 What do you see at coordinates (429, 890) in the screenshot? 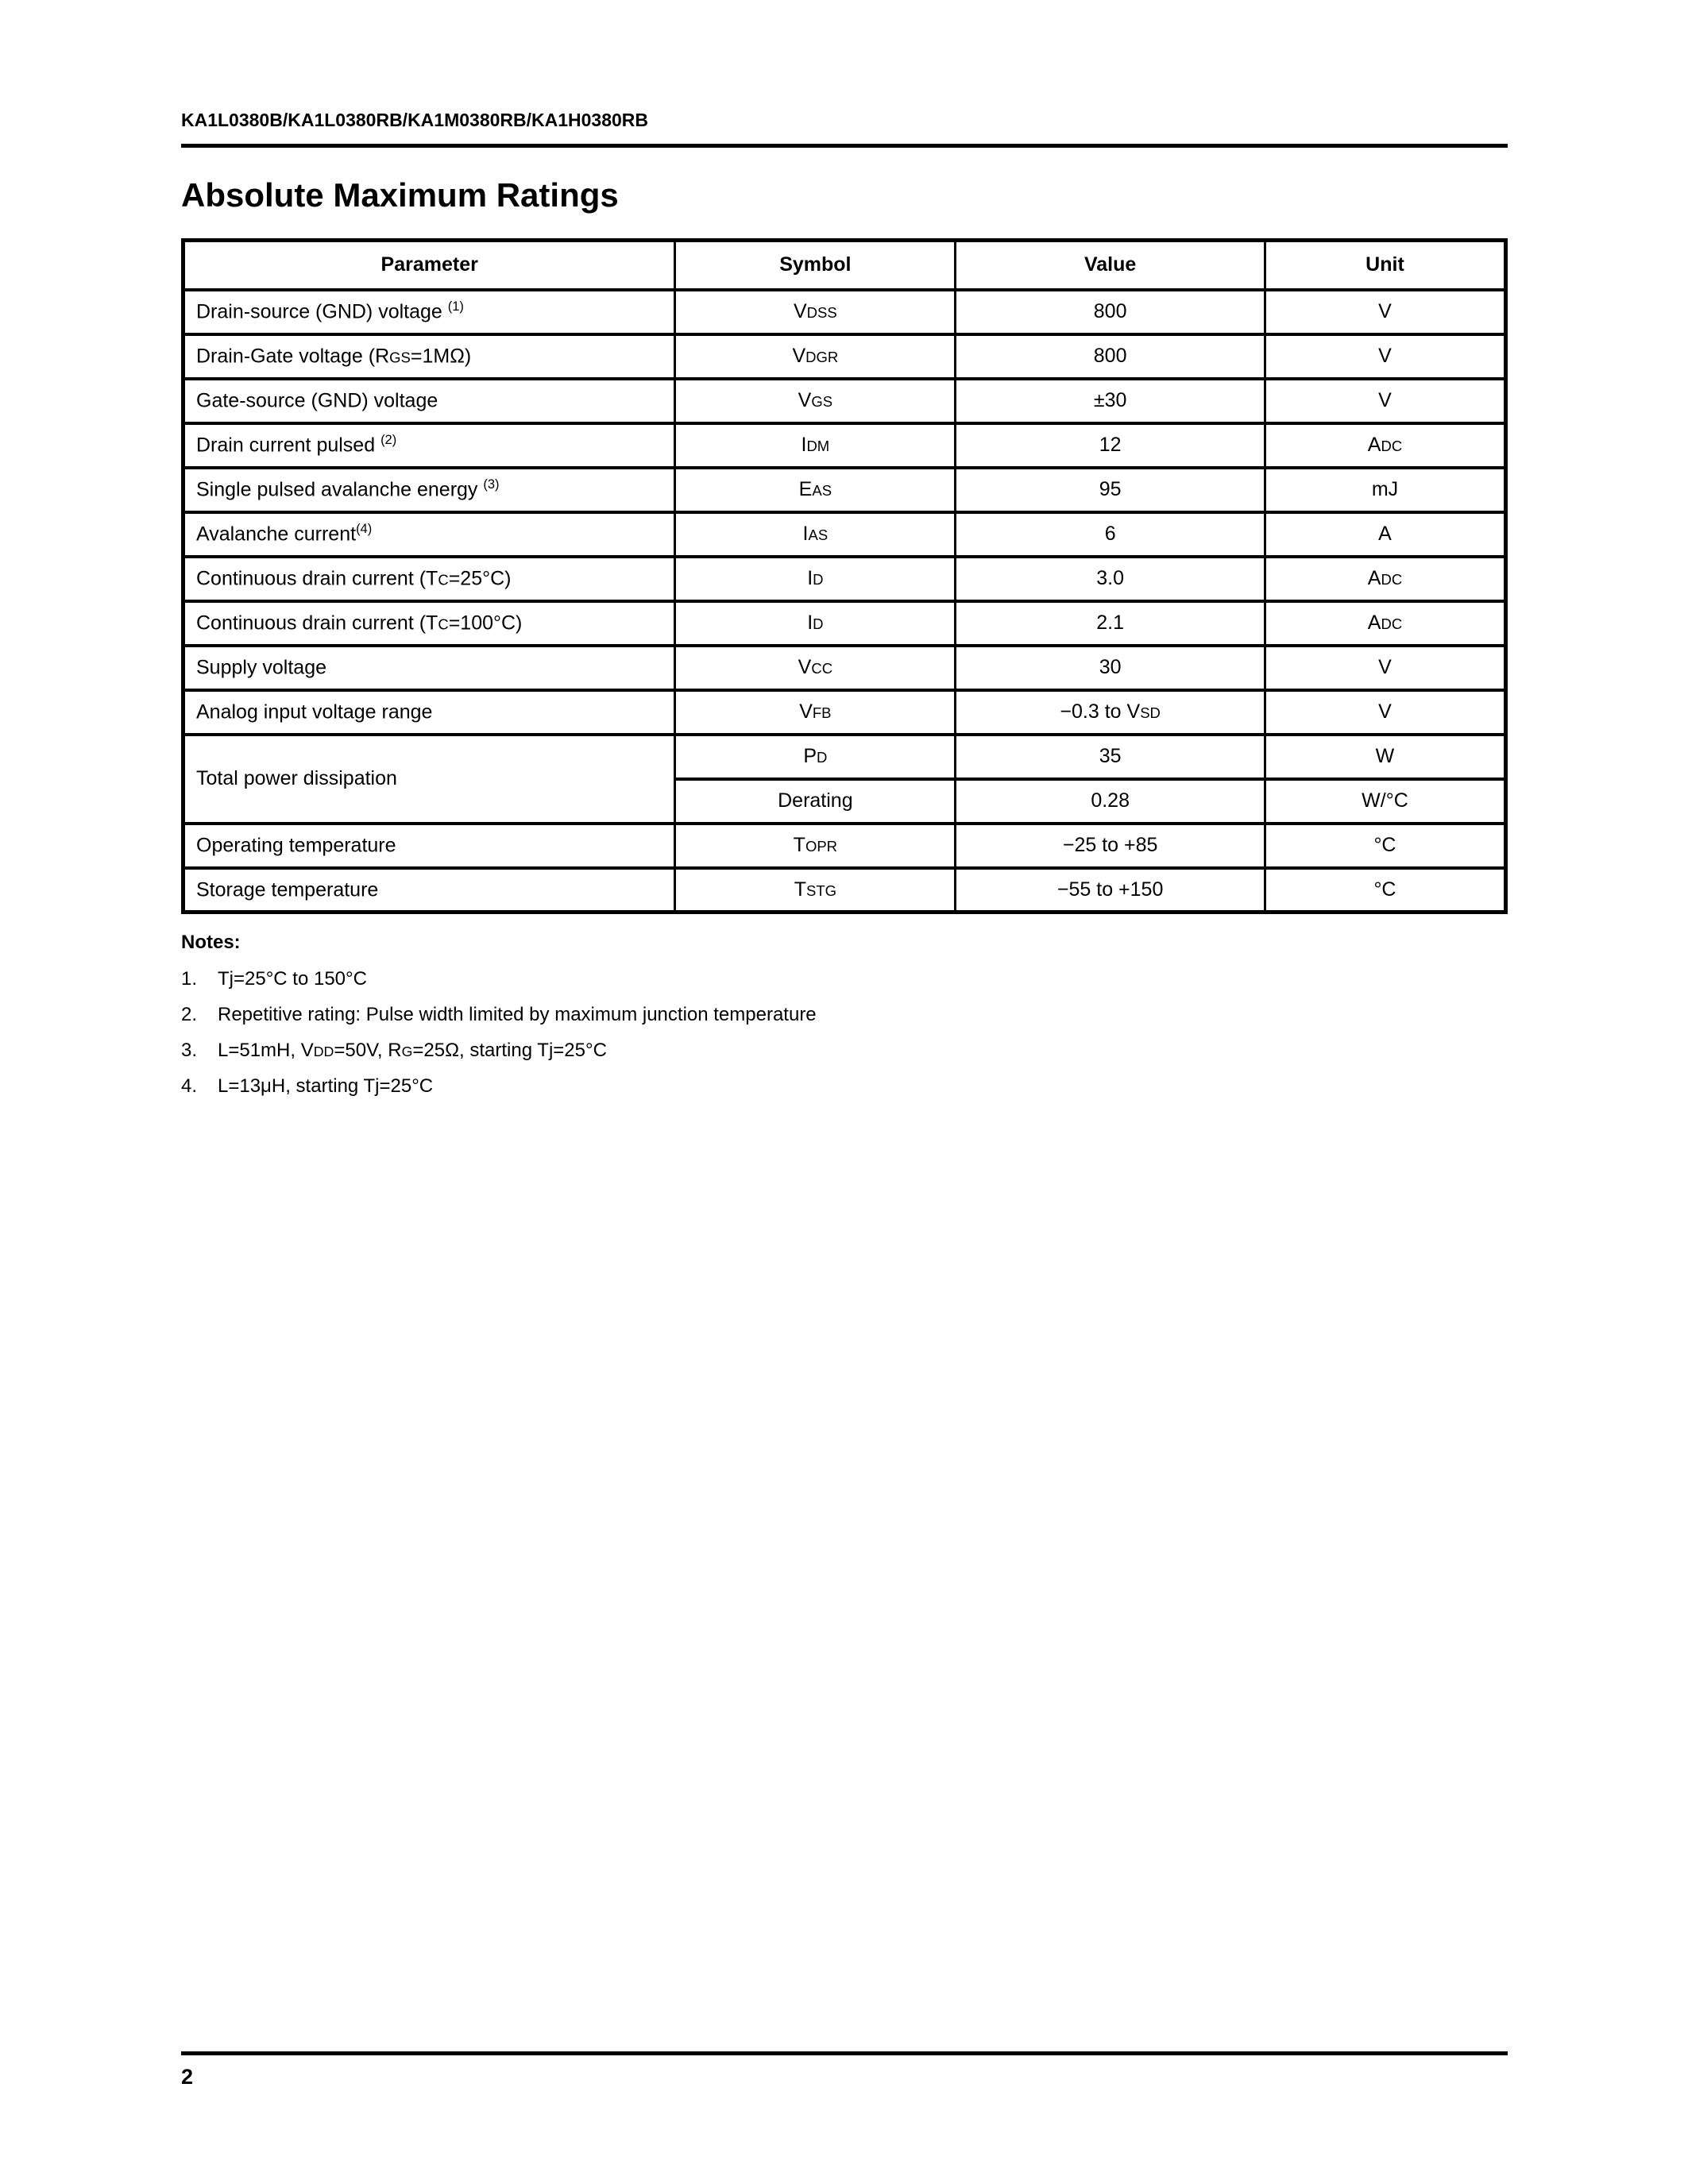
I see `parameter-cell: Storage temperature` at bounding box center [429, 890].